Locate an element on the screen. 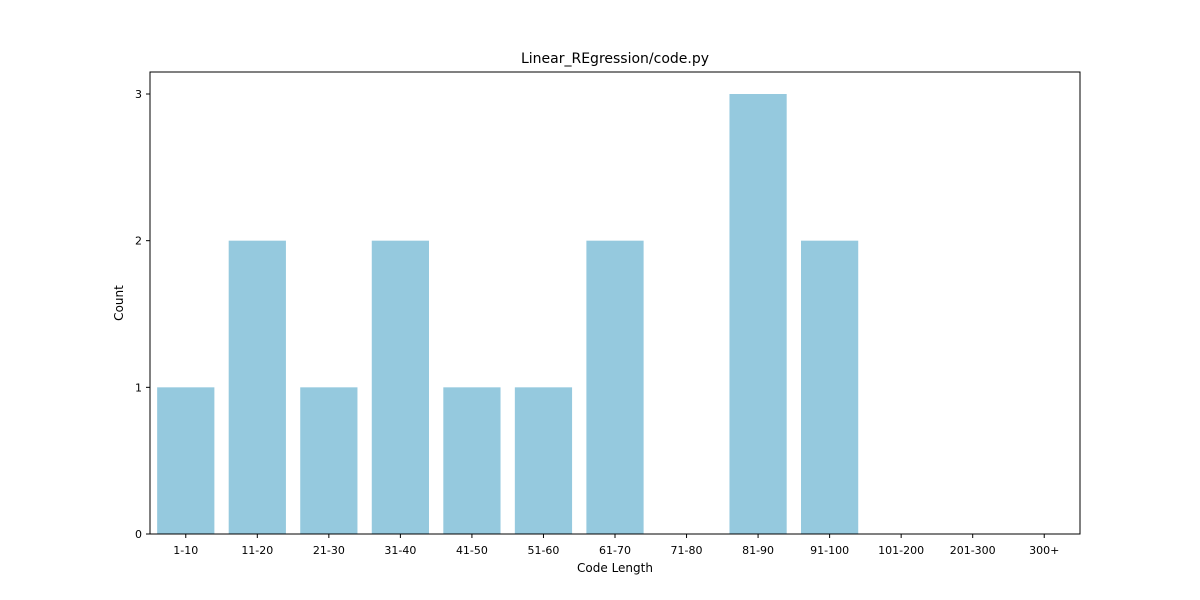  y-tick-label: 3 is located at coordinates (138, 94).